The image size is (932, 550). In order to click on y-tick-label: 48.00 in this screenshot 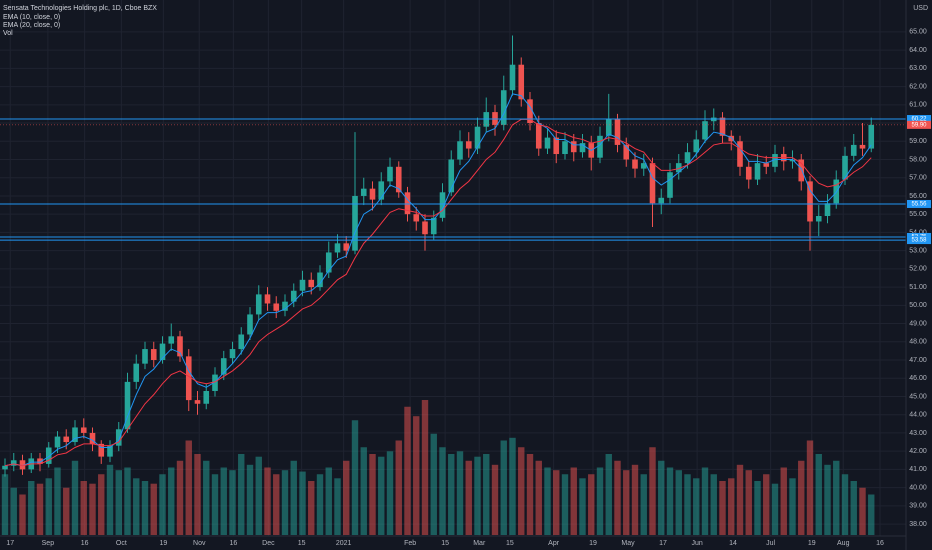, I will do `click(918, 342)`.